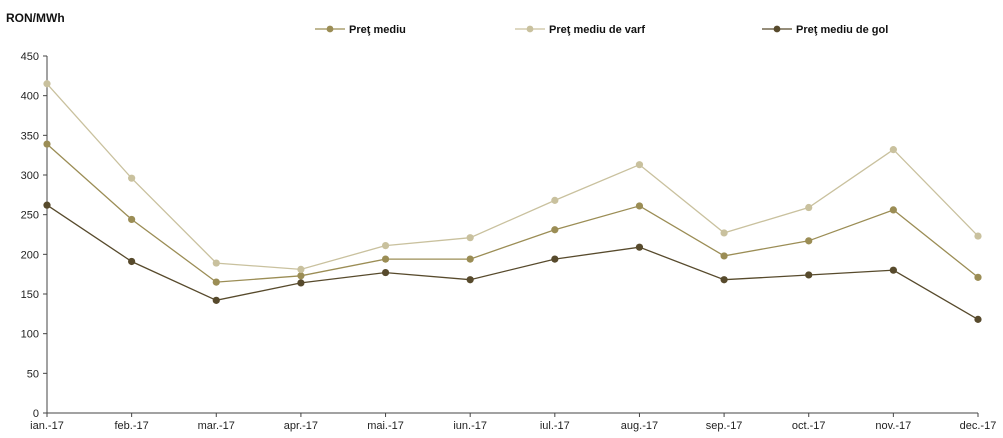 The height and width of the screenshot is (438, 1003). I want to click on y-tick-label: 150, so click(30, 295).